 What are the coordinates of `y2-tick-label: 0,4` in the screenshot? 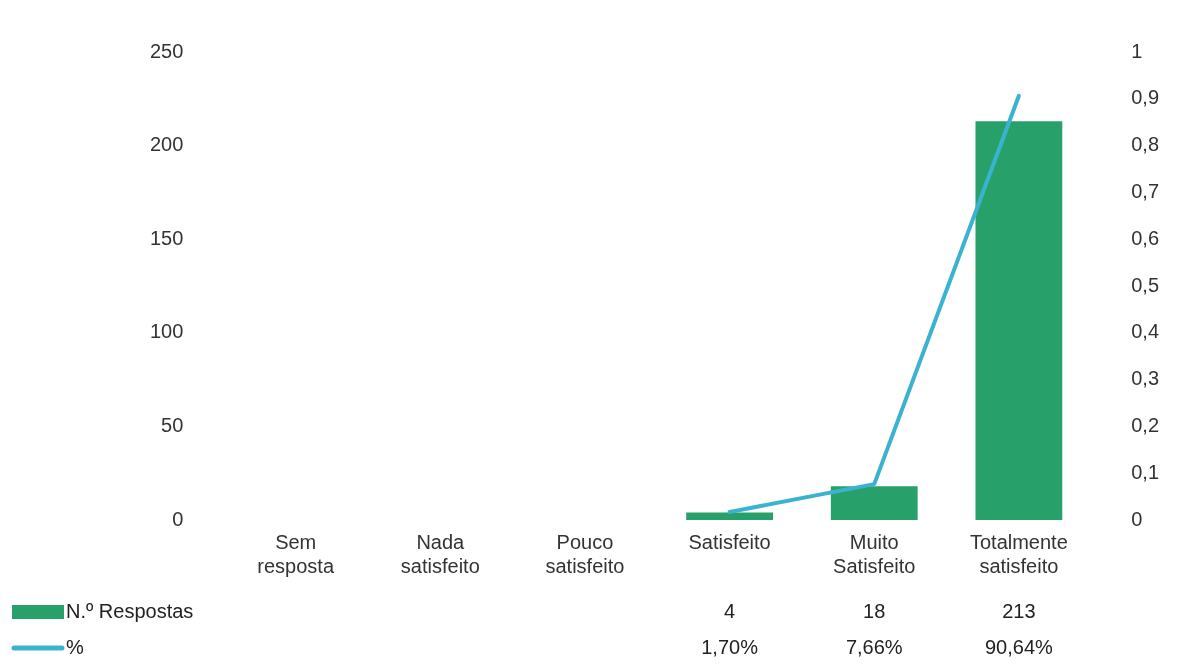 It's located at (1145, 331).